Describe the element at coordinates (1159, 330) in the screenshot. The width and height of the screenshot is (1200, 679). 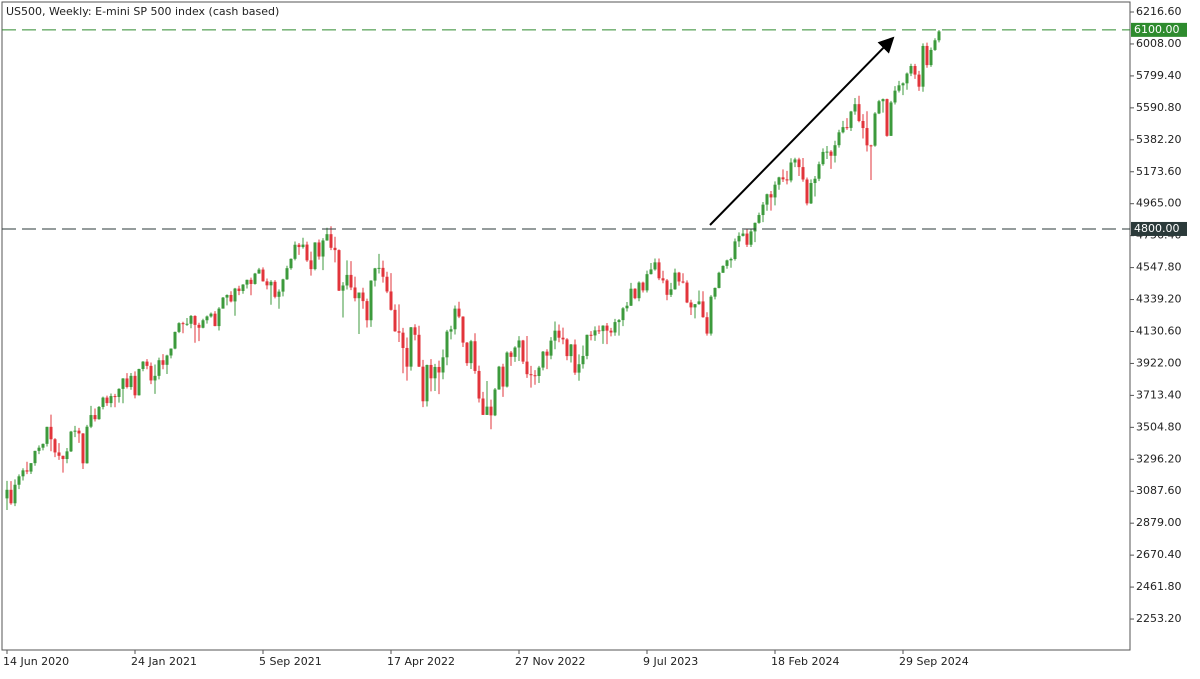
I see `y-tick-label: 4130.60` at that location.